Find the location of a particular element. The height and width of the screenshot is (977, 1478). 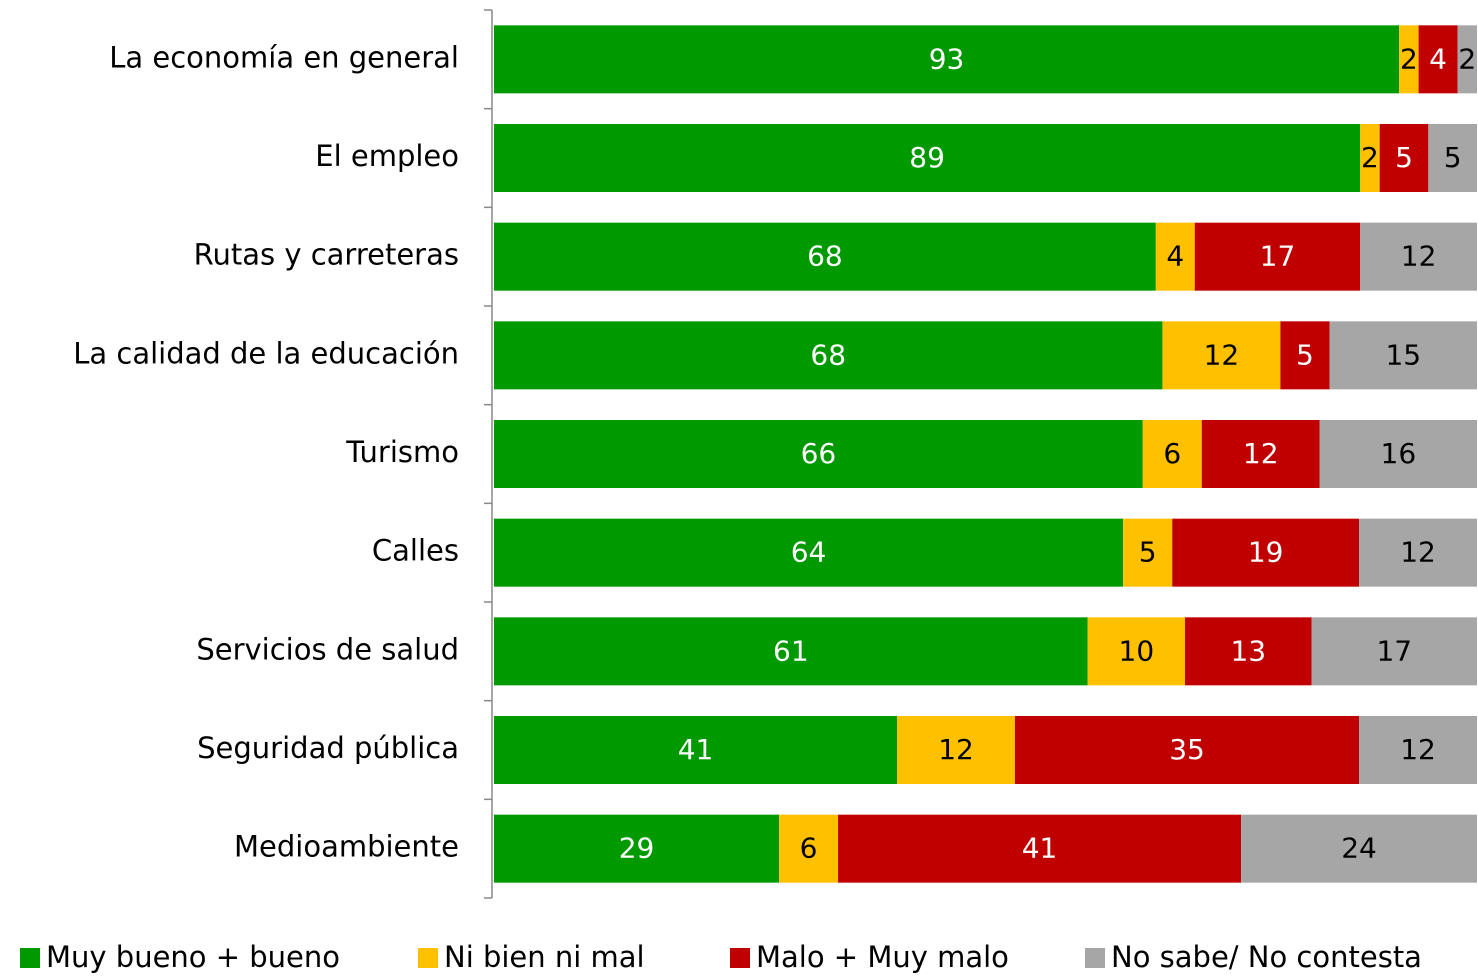

value-label: 93 is located at coordinates (947, 58).